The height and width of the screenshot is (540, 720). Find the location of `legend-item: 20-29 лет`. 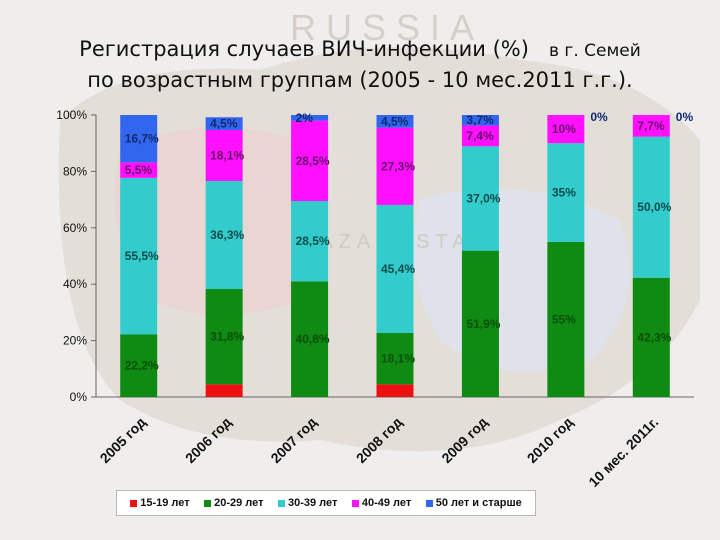

legend-item: 20-29 лет is located at coordinates (234, 503).